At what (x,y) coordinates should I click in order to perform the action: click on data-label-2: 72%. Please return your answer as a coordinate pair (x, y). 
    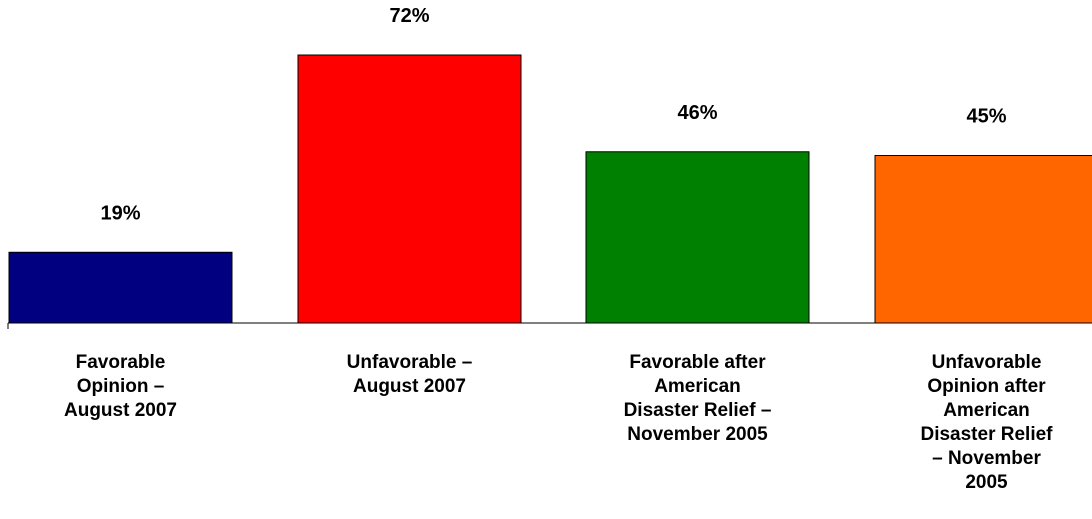
    Looking at the image, I should click on (409, 16).